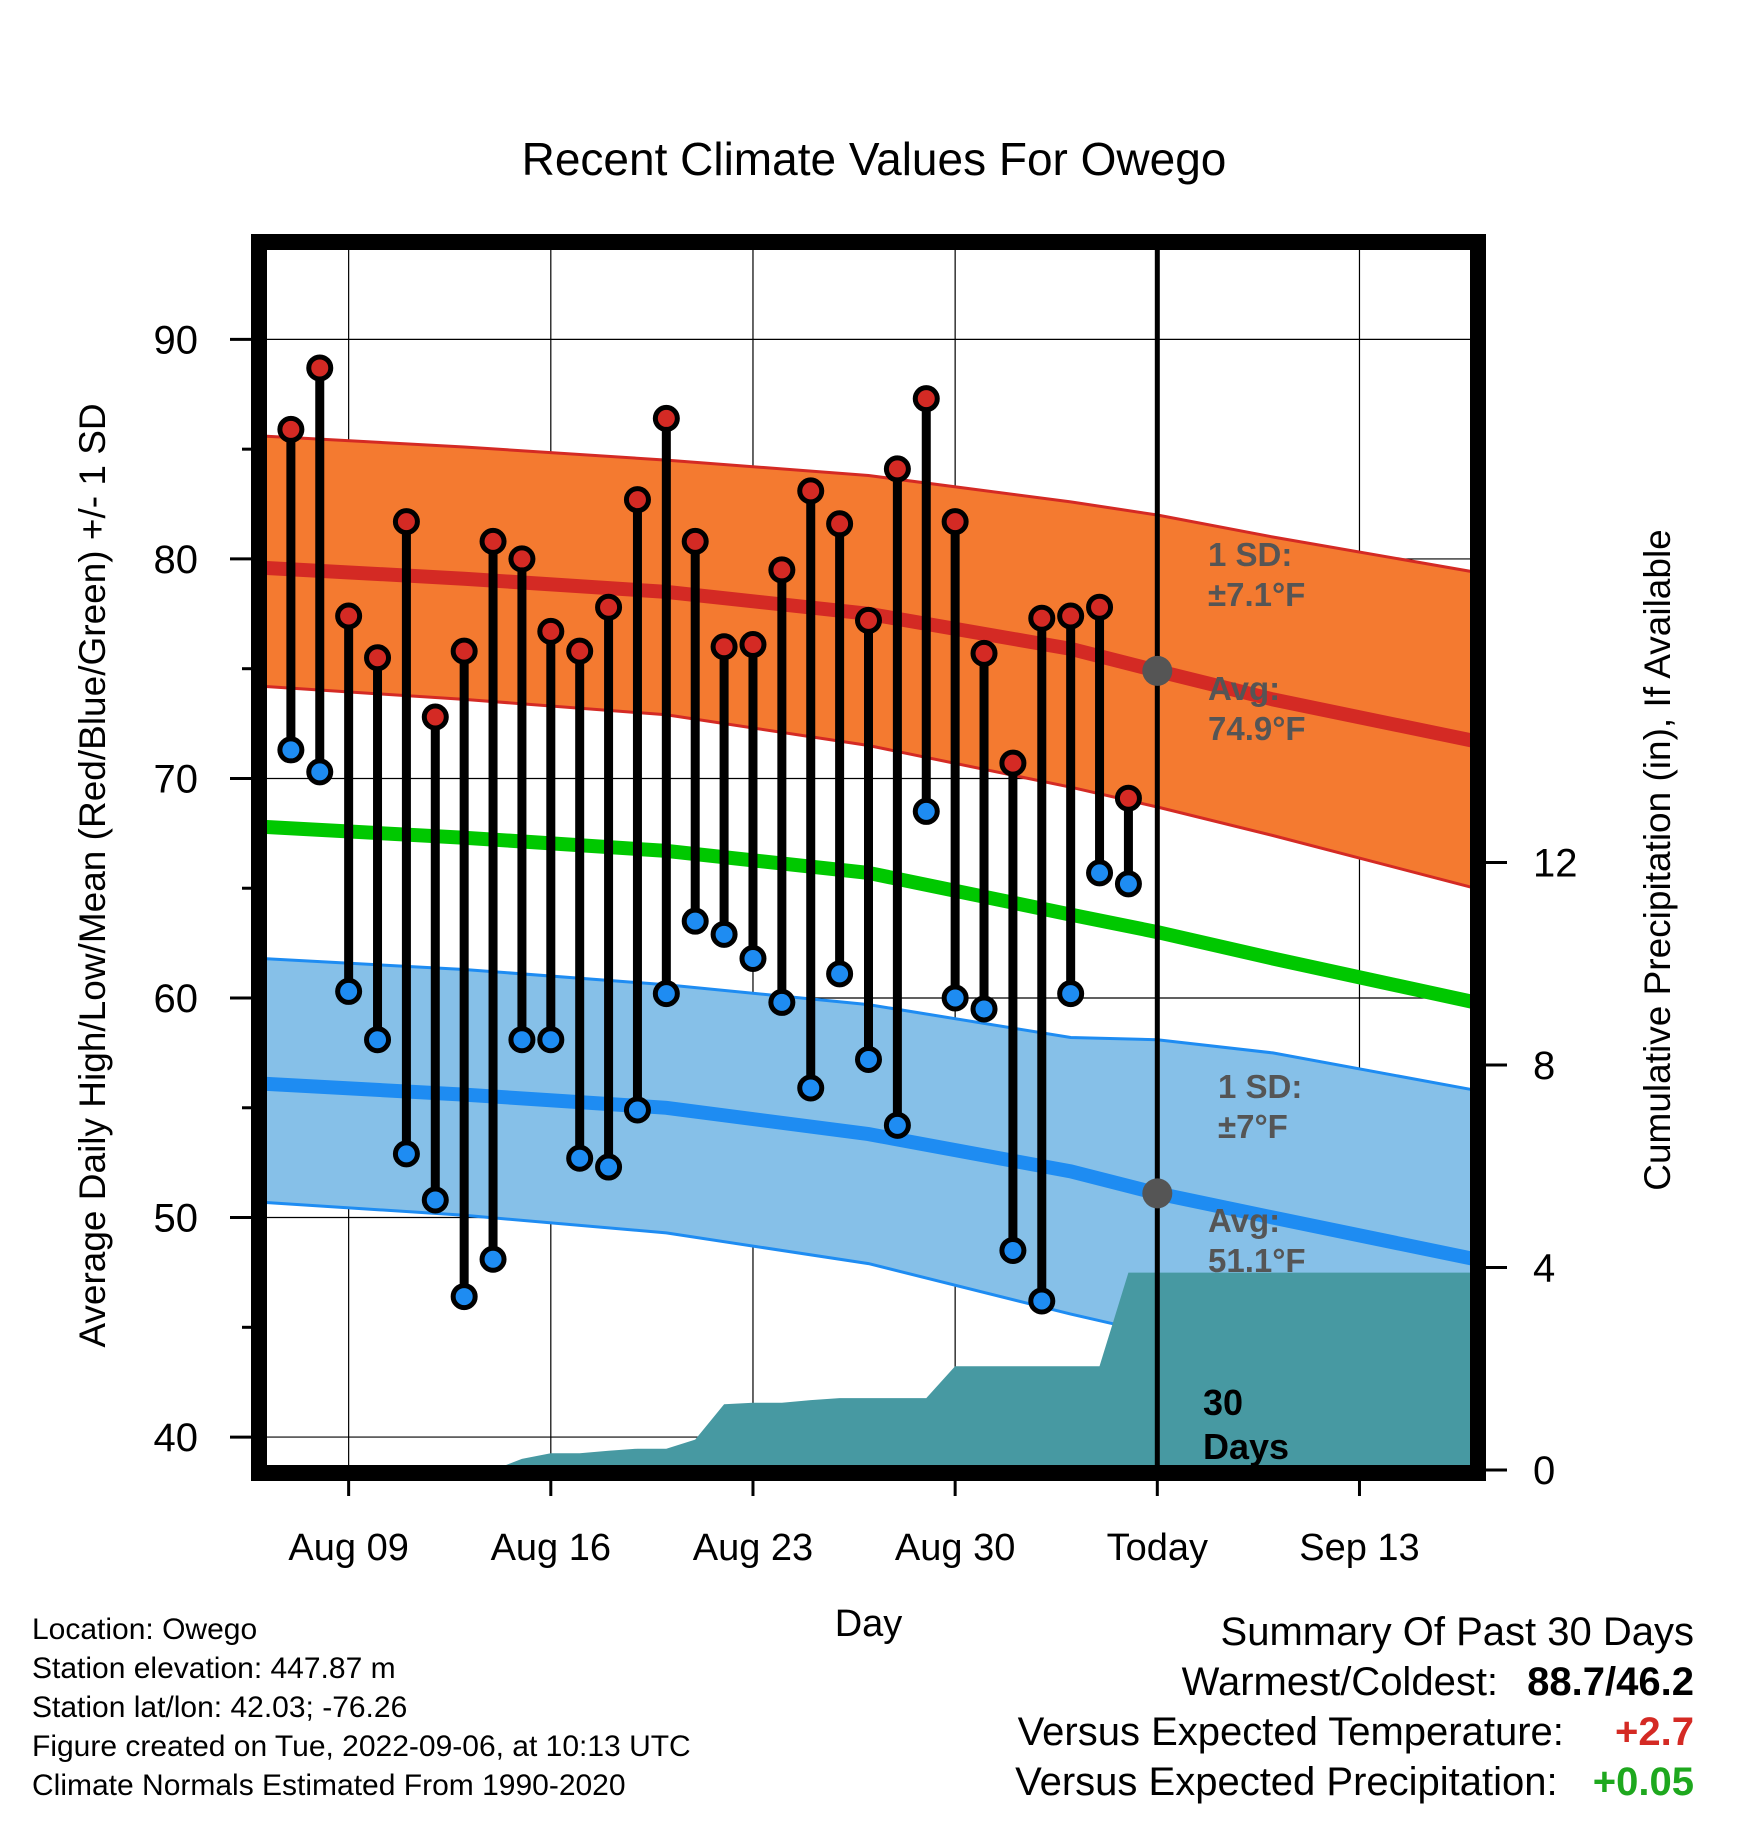 The image size is (1748, 1828). Describe the element at coordinates (1610, 1682) in the screenshot. I see `warm-cold-value: 88.7/46.2` at that location.